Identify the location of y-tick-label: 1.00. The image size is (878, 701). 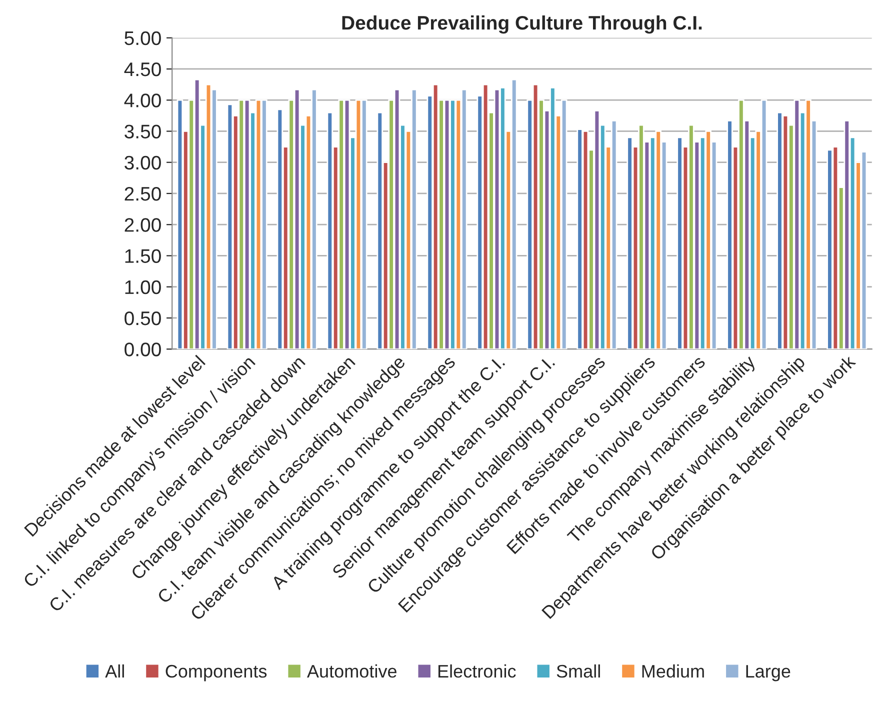
(143, 287).